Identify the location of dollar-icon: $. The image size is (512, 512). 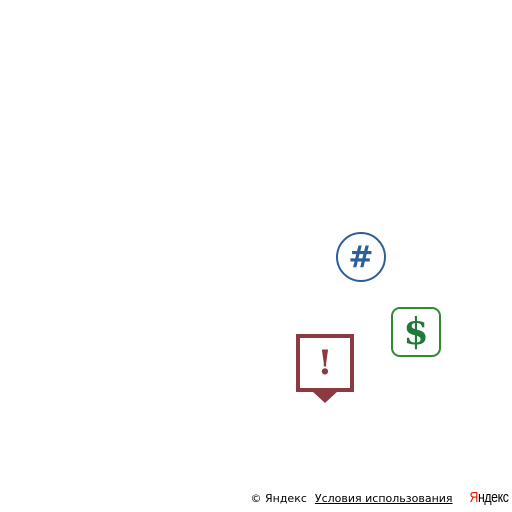
(416, 332).